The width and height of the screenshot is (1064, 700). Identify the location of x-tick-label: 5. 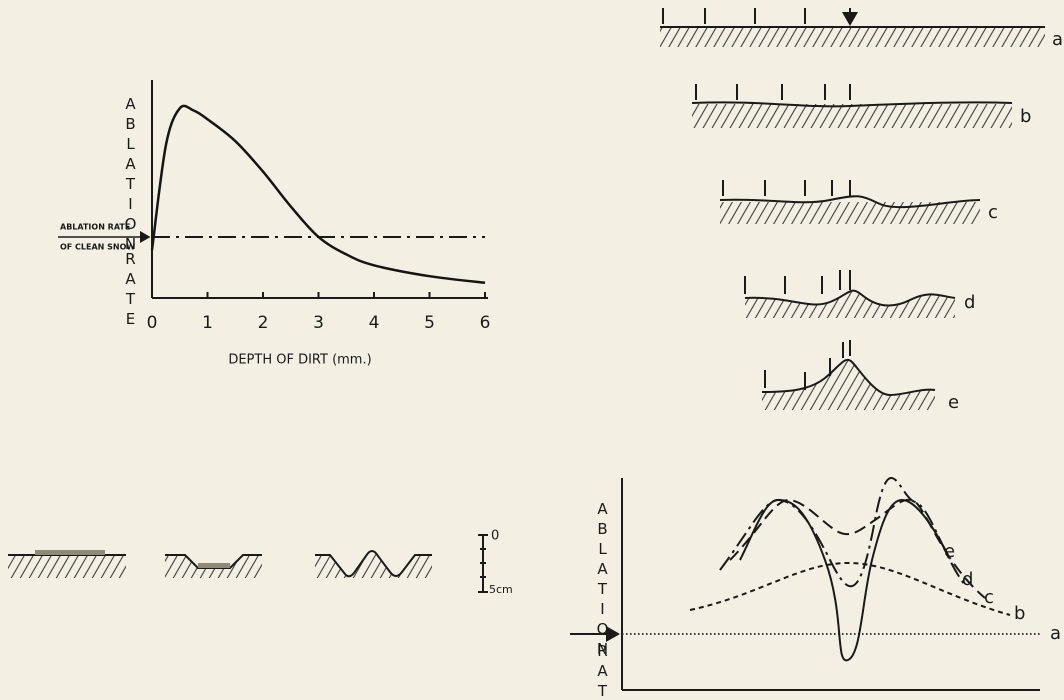
(429, 323).